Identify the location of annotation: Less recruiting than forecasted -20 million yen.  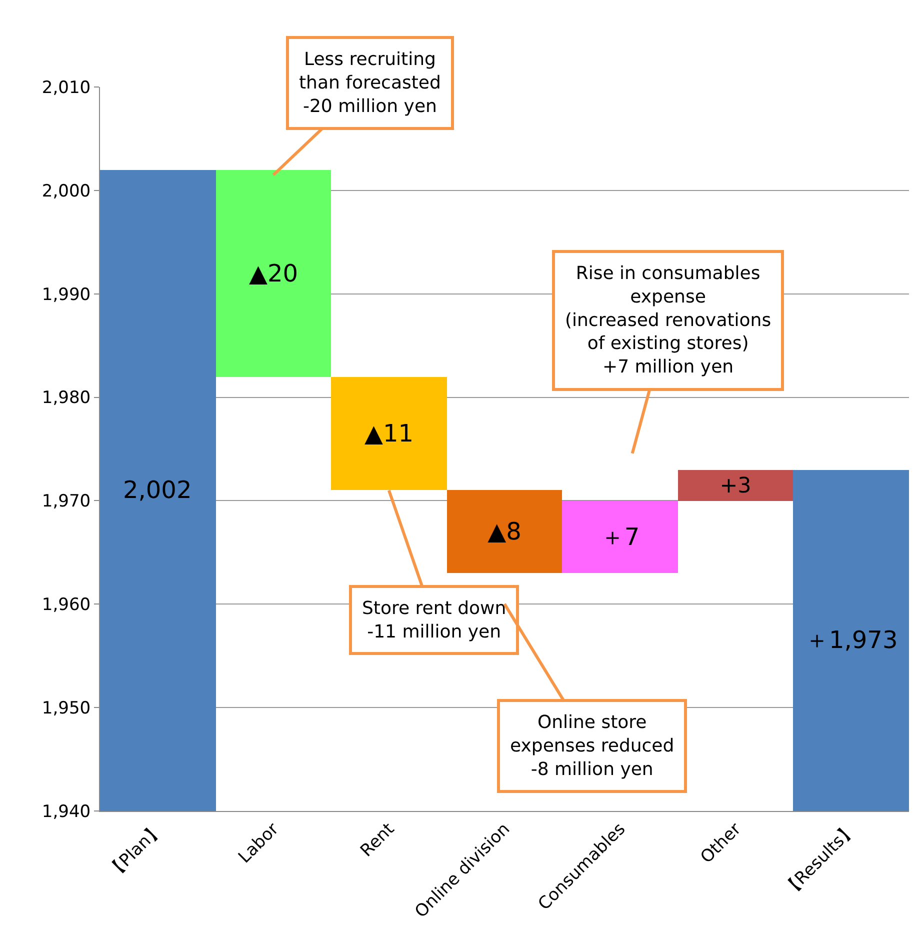
(370, 83).